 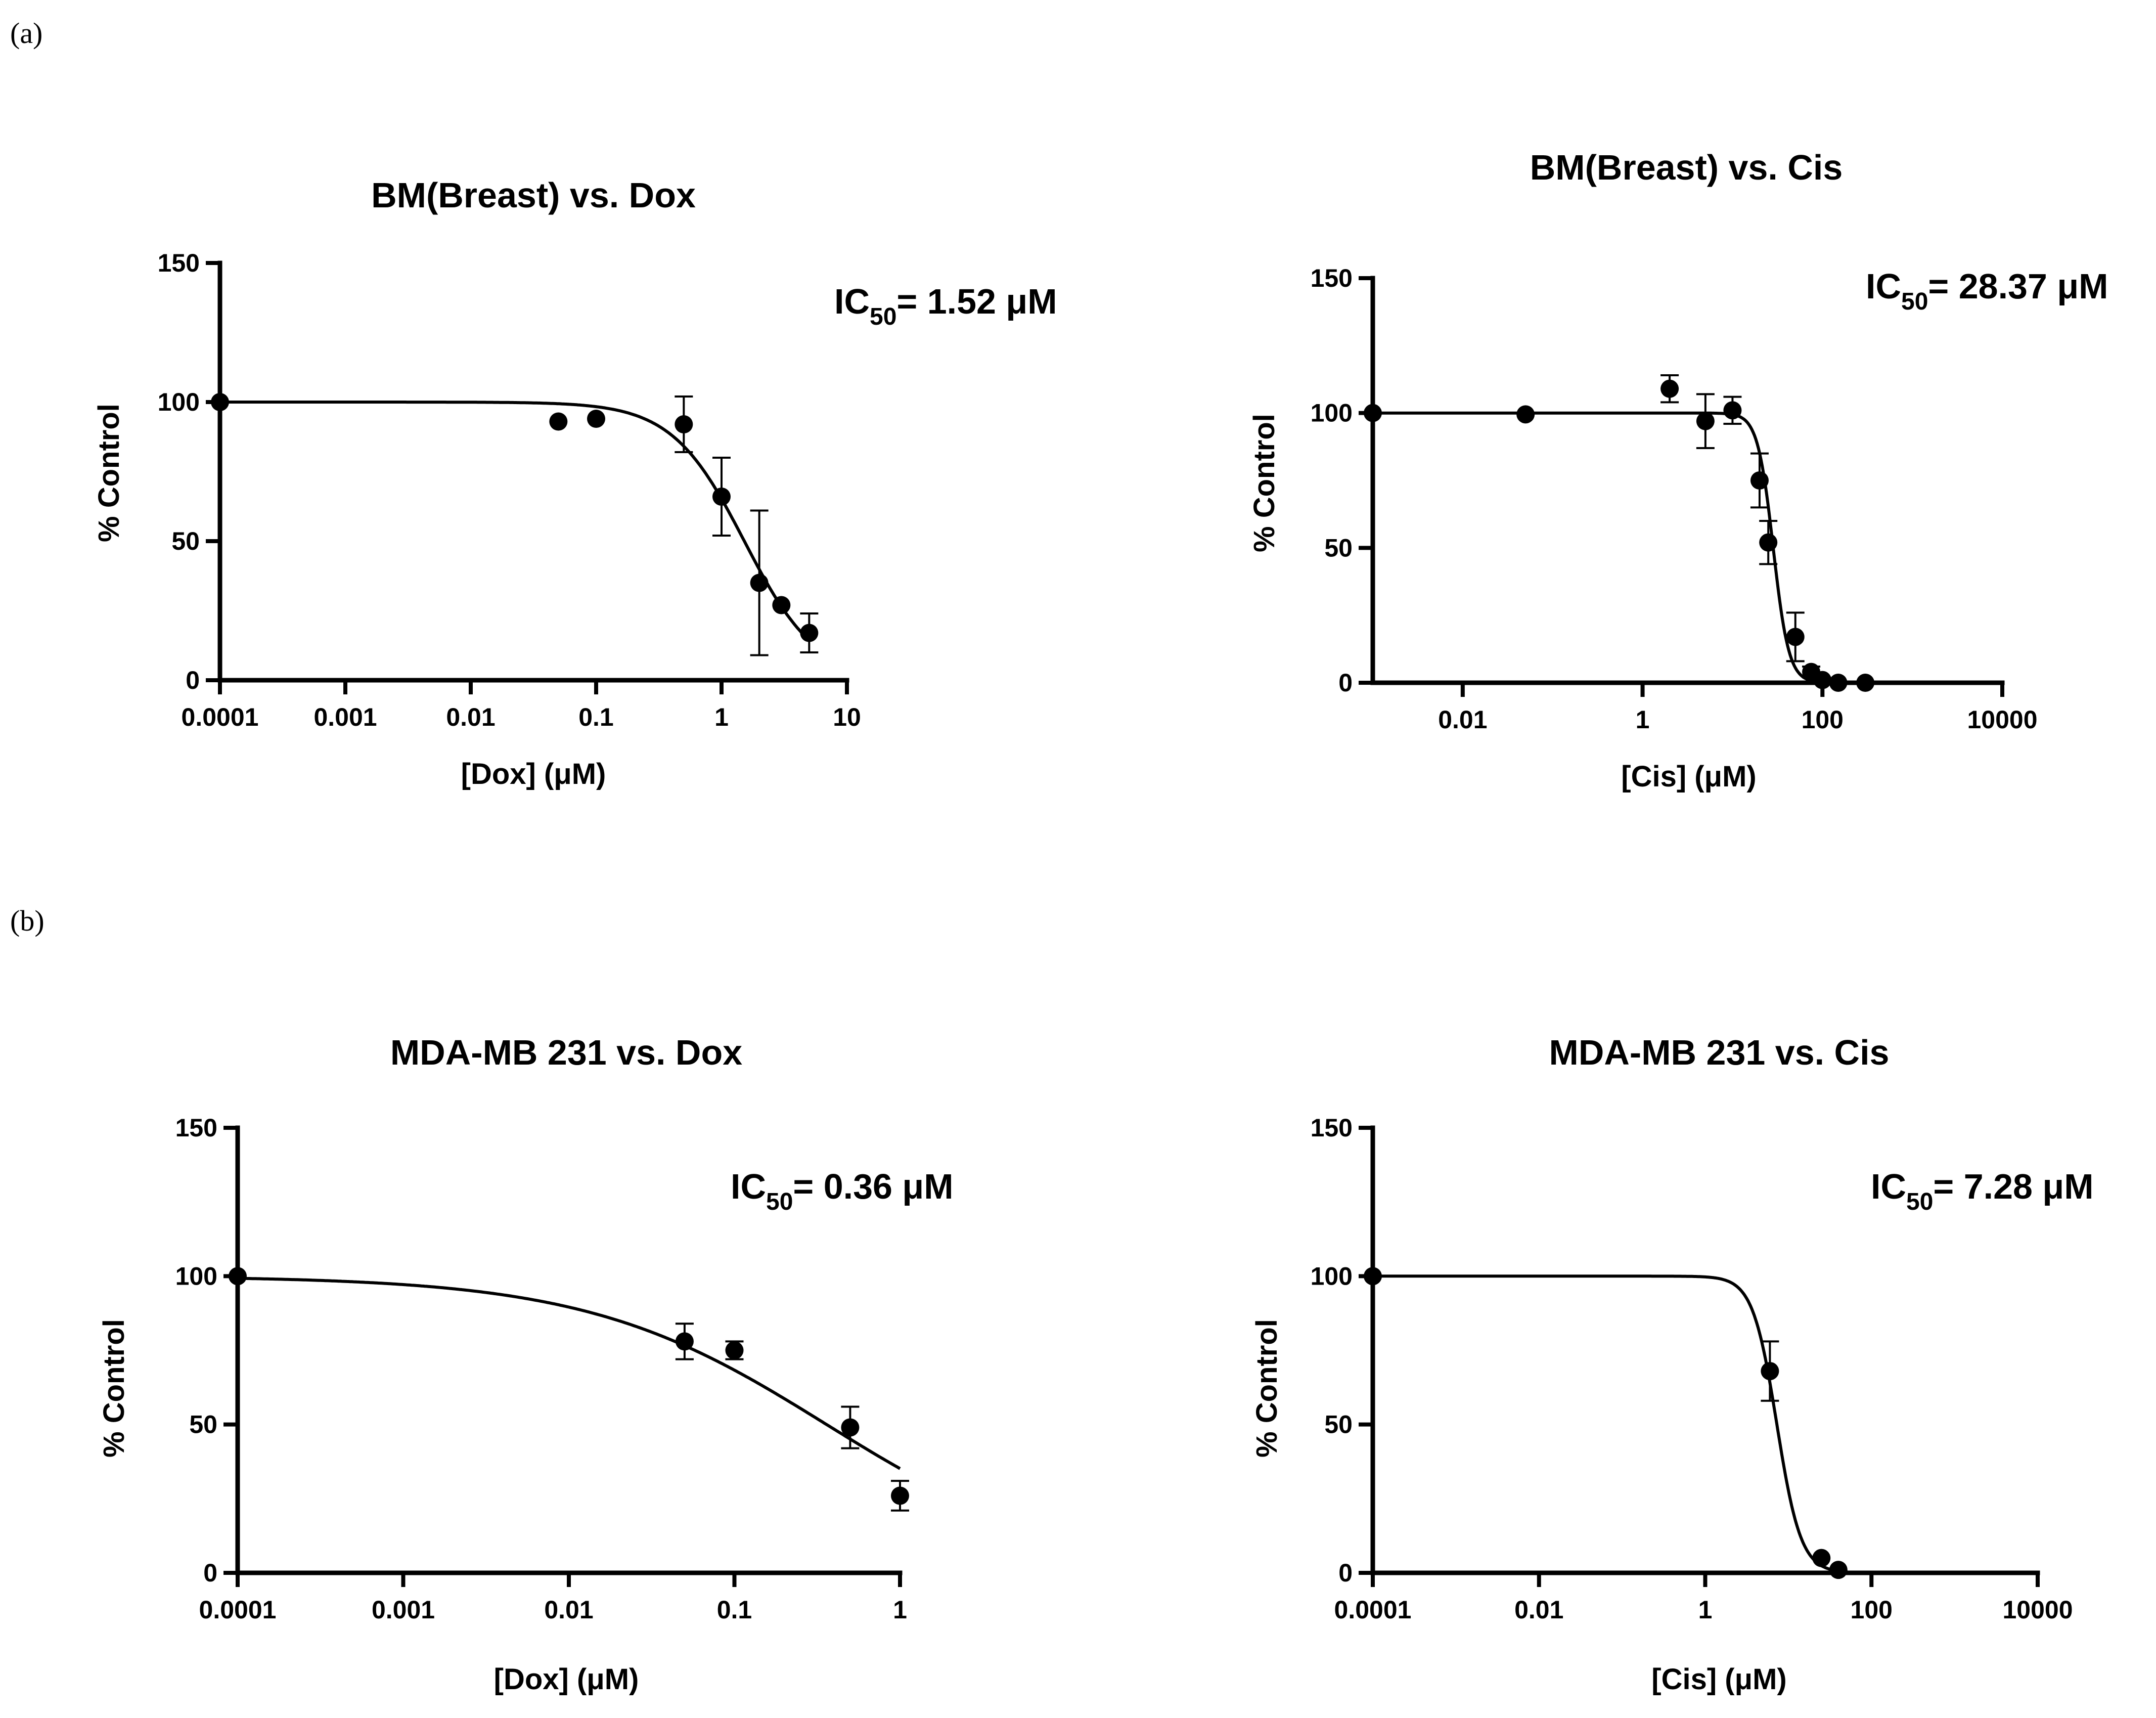 I want to click on chart-title: MDA-MB 231 vs. Cis, so click(x=1720, y=1052).